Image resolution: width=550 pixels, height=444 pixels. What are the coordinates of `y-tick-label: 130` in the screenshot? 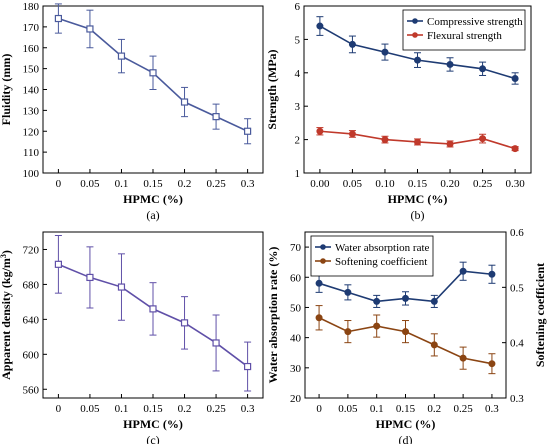 It's located at (31, 111).